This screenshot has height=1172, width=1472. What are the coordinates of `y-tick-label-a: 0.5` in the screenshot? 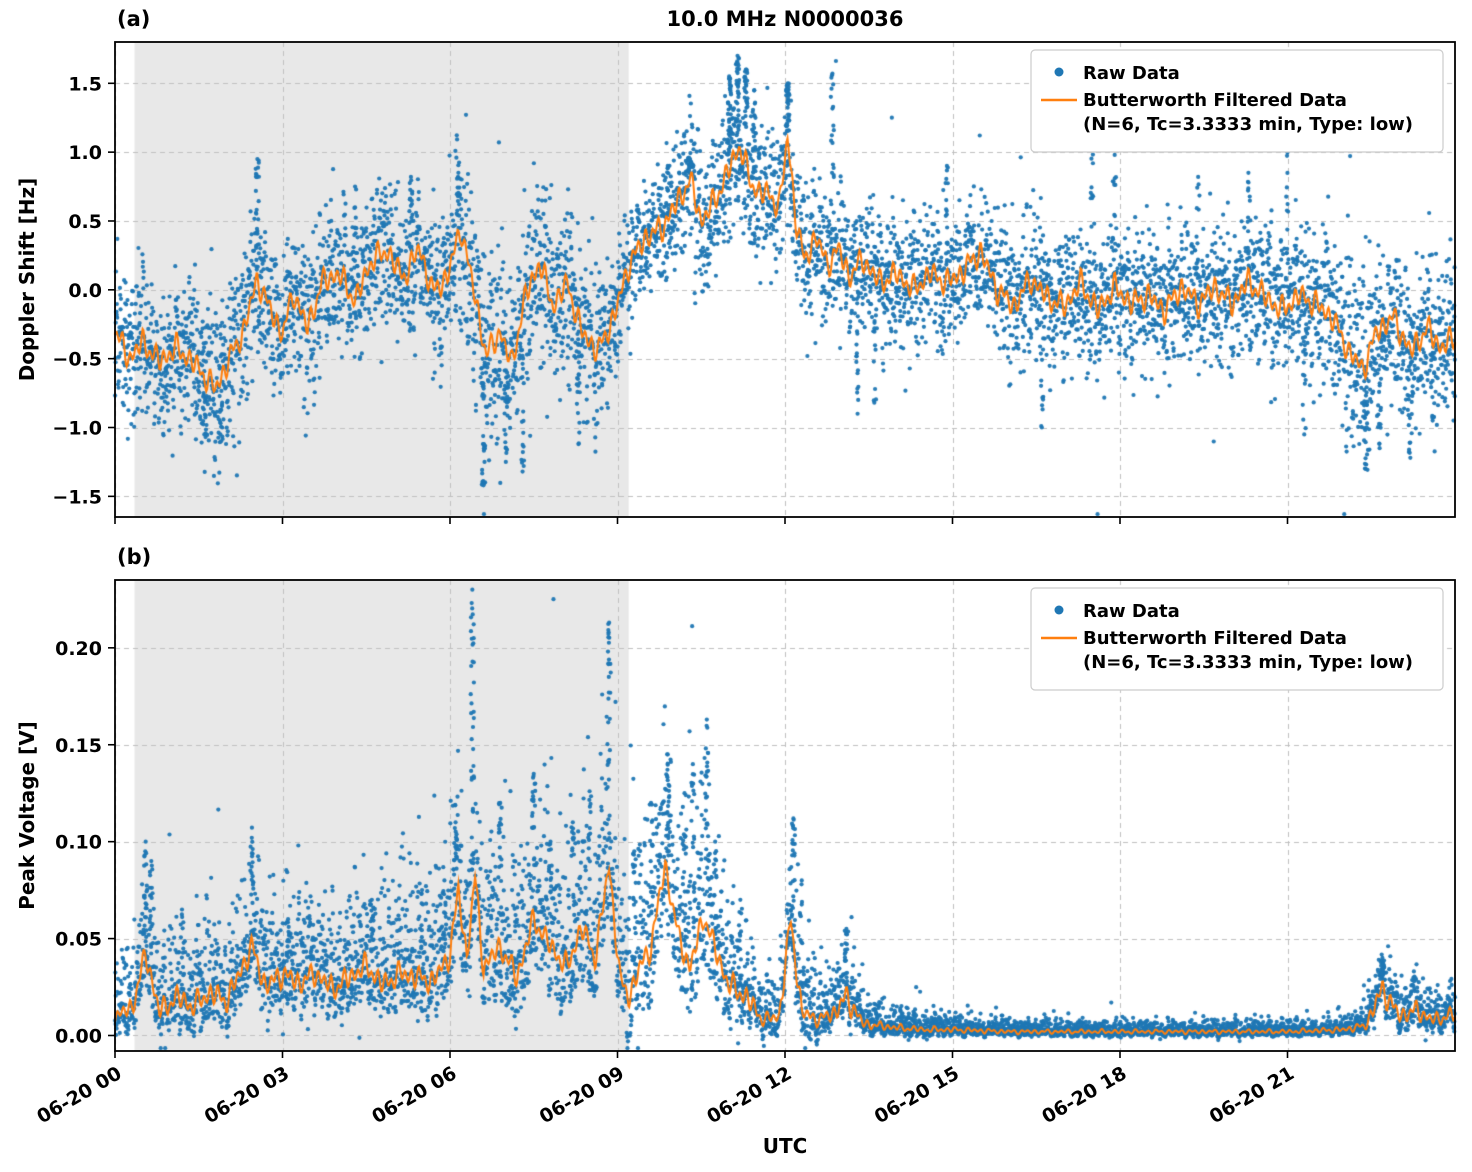 It's located at (85, 222).